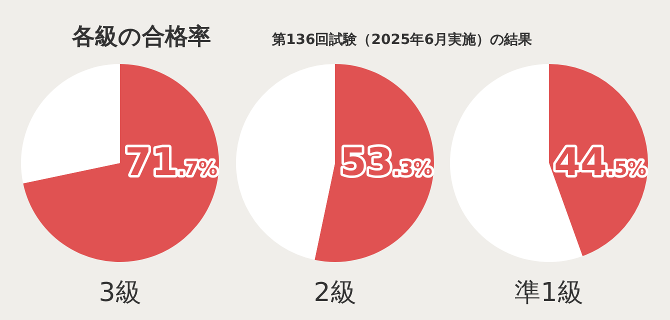 This screenshot has height=320, width=670. I want to click on text: 2級, so click(335, 293).